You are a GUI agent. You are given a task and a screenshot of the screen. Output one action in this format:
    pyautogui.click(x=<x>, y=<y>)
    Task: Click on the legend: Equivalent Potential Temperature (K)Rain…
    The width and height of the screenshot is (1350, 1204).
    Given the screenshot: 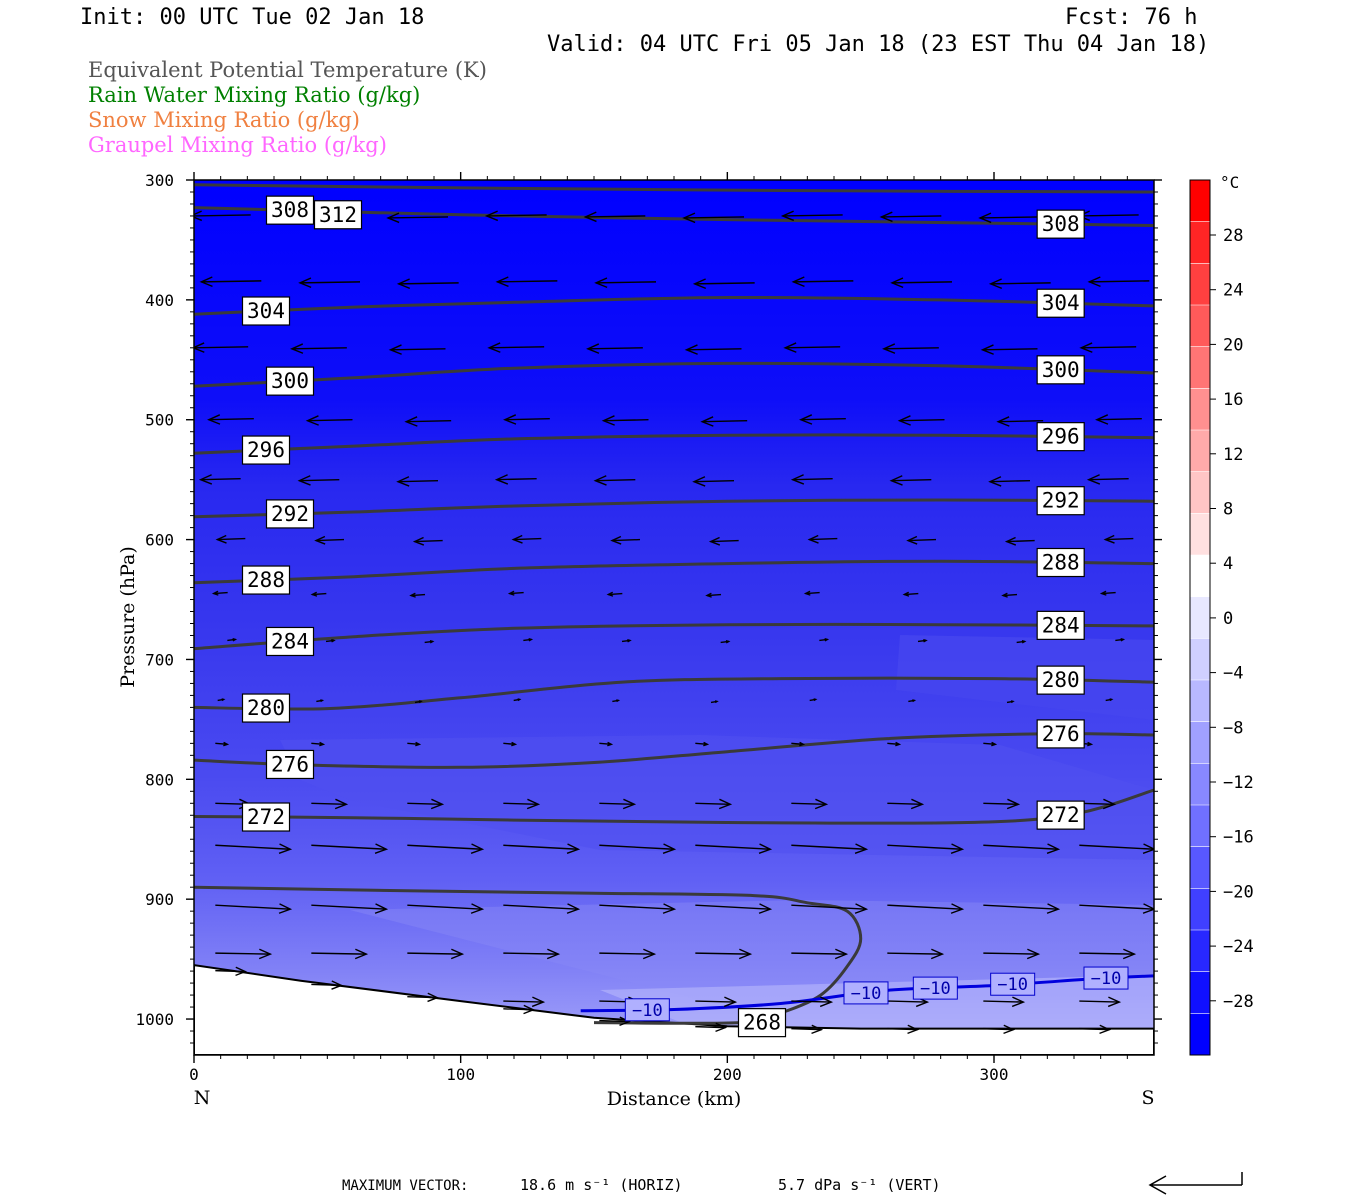 What is the action you would take?
    pyautogui.click(x=287, y=107)
    